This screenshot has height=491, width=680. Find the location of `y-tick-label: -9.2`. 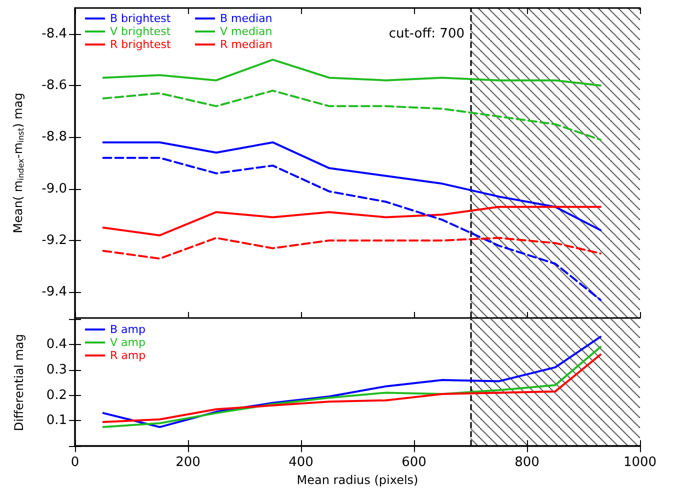

y-tick-label: -9.2 is located at coordinates (54, 240).